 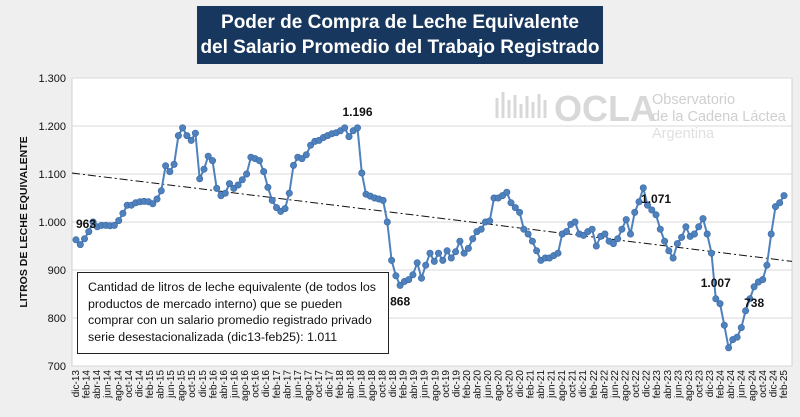 I want to click on data-label: 1.196, so click(x=357, y=112).